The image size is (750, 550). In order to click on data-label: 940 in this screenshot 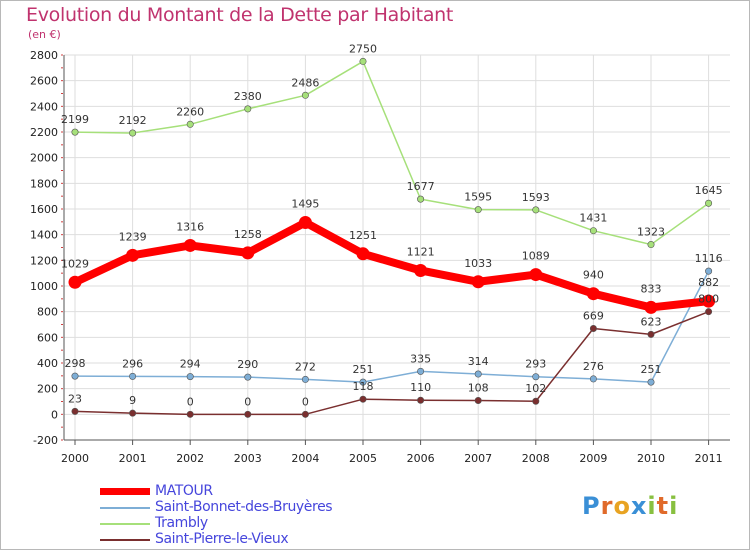, I will do `click(593, 275)`.